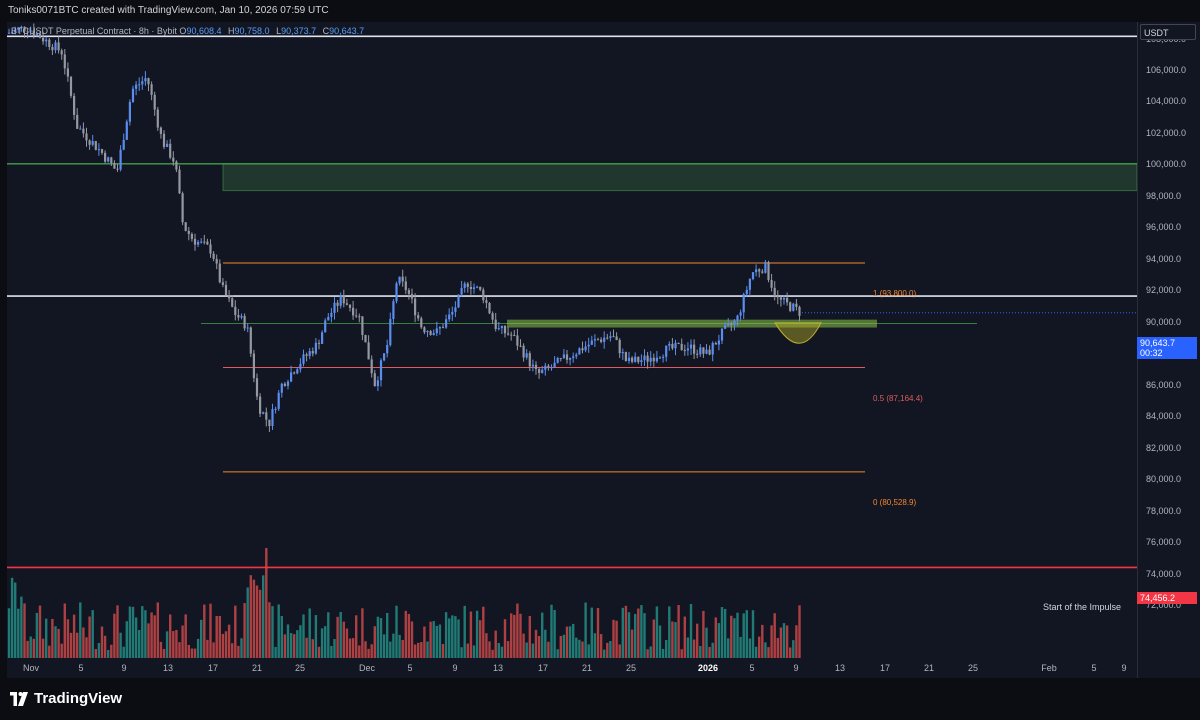 Image resolution: width=1200 pixels, height=720 pixels. Describe the element at coordinates (300, 668) in the screenshot. I see `time-tick-label: 25` at that location.